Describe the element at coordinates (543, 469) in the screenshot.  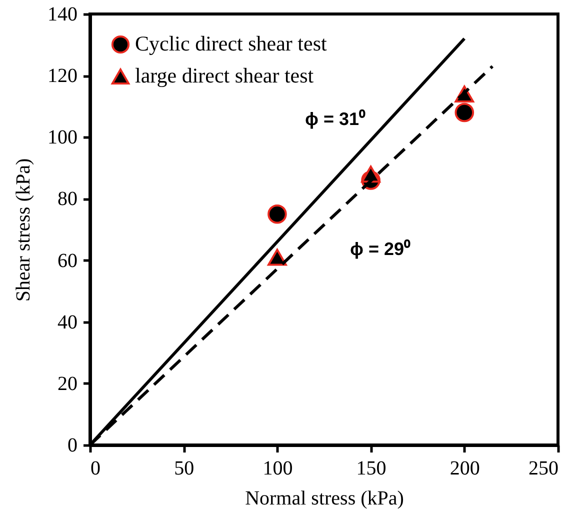
I see `x-tick-label: 250` at that location.